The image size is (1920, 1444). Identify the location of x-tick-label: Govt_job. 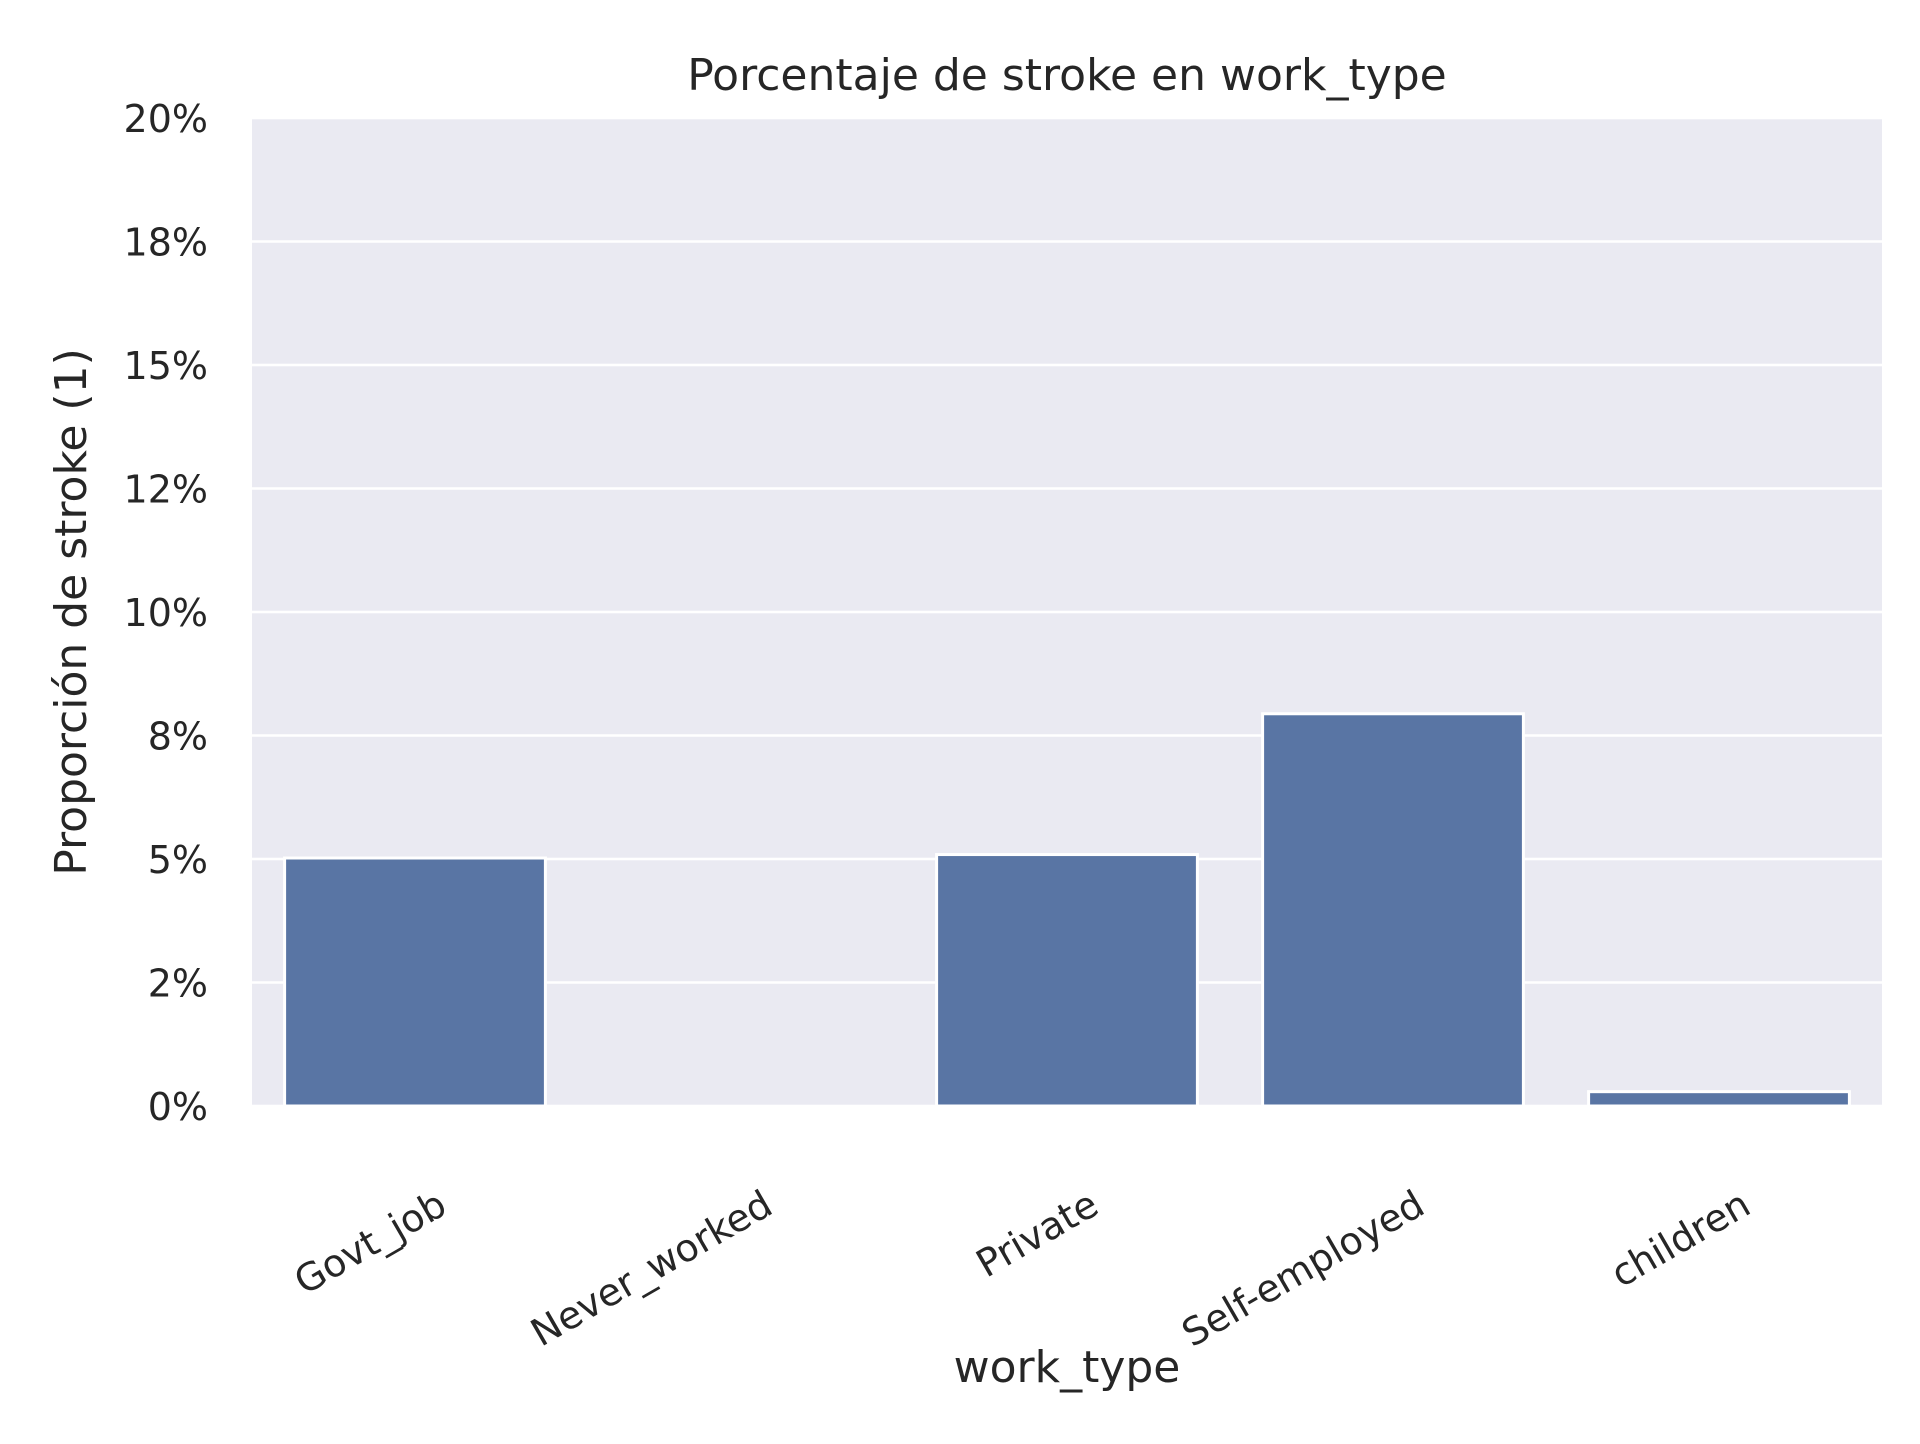
(370, 1243).